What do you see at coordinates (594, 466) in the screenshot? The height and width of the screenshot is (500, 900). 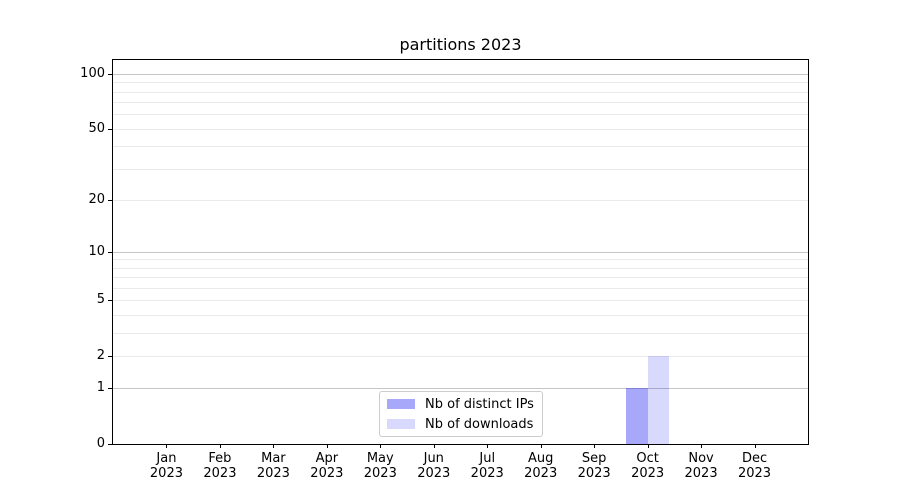 I see `x-tick-label: Sep 2023` at bounding box center [594, 466].